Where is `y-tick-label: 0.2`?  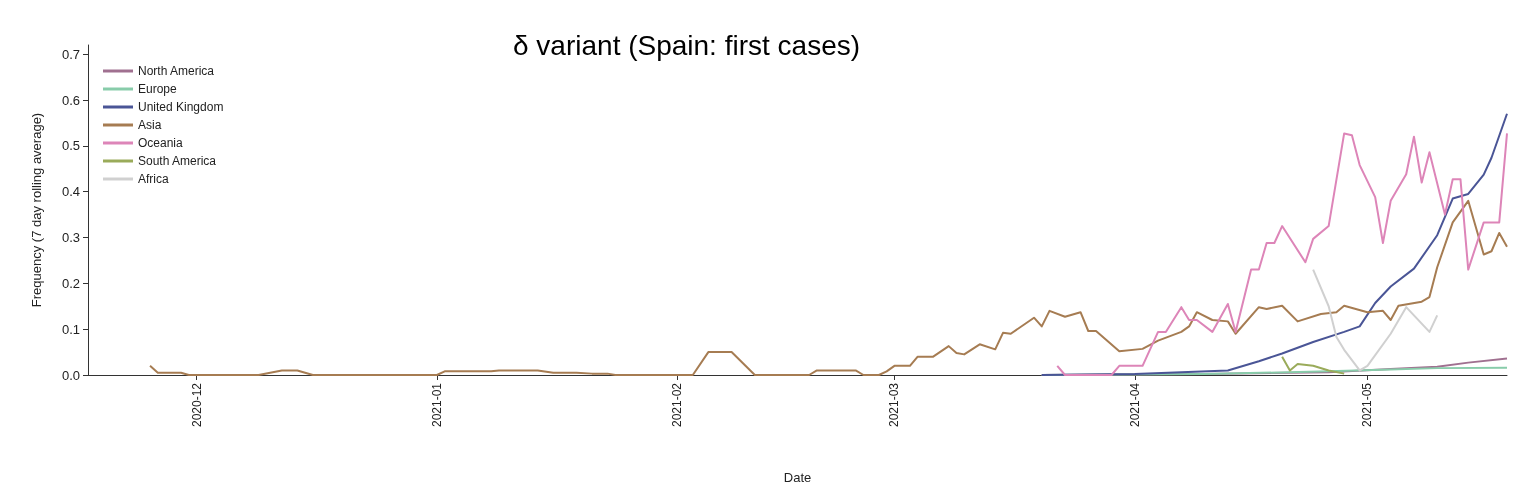 y-tick-label: 0.2 is located at coordinates (70, 283).